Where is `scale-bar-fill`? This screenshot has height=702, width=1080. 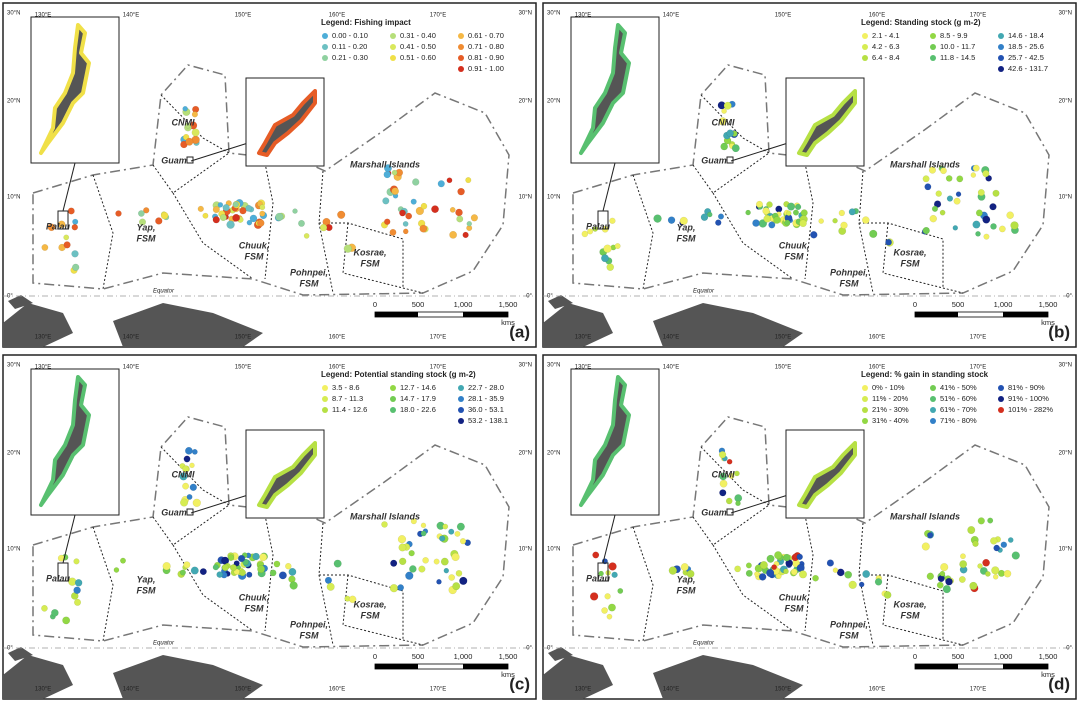 scale-bar-fill is located at coordinates (485, 666).